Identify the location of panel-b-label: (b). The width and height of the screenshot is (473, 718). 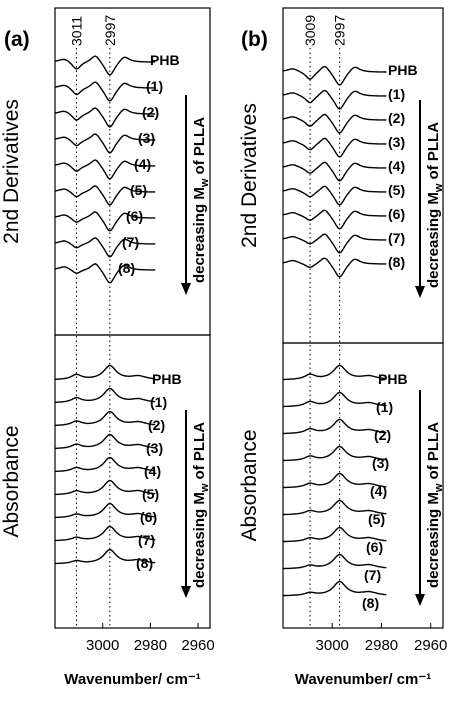
(254, 39).